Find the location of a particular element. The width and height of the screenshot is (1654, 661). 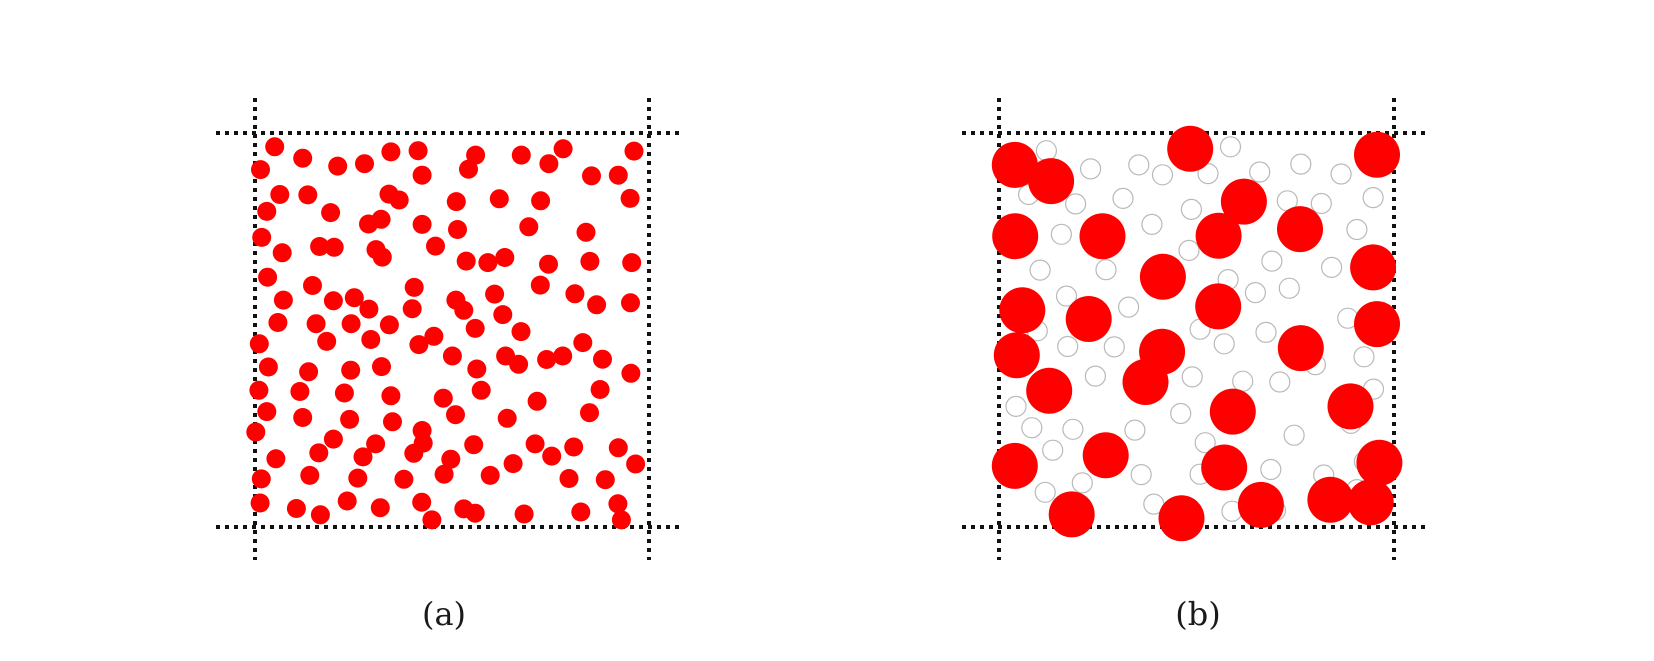

panel-a-particles is located at coordinates (446, 333).